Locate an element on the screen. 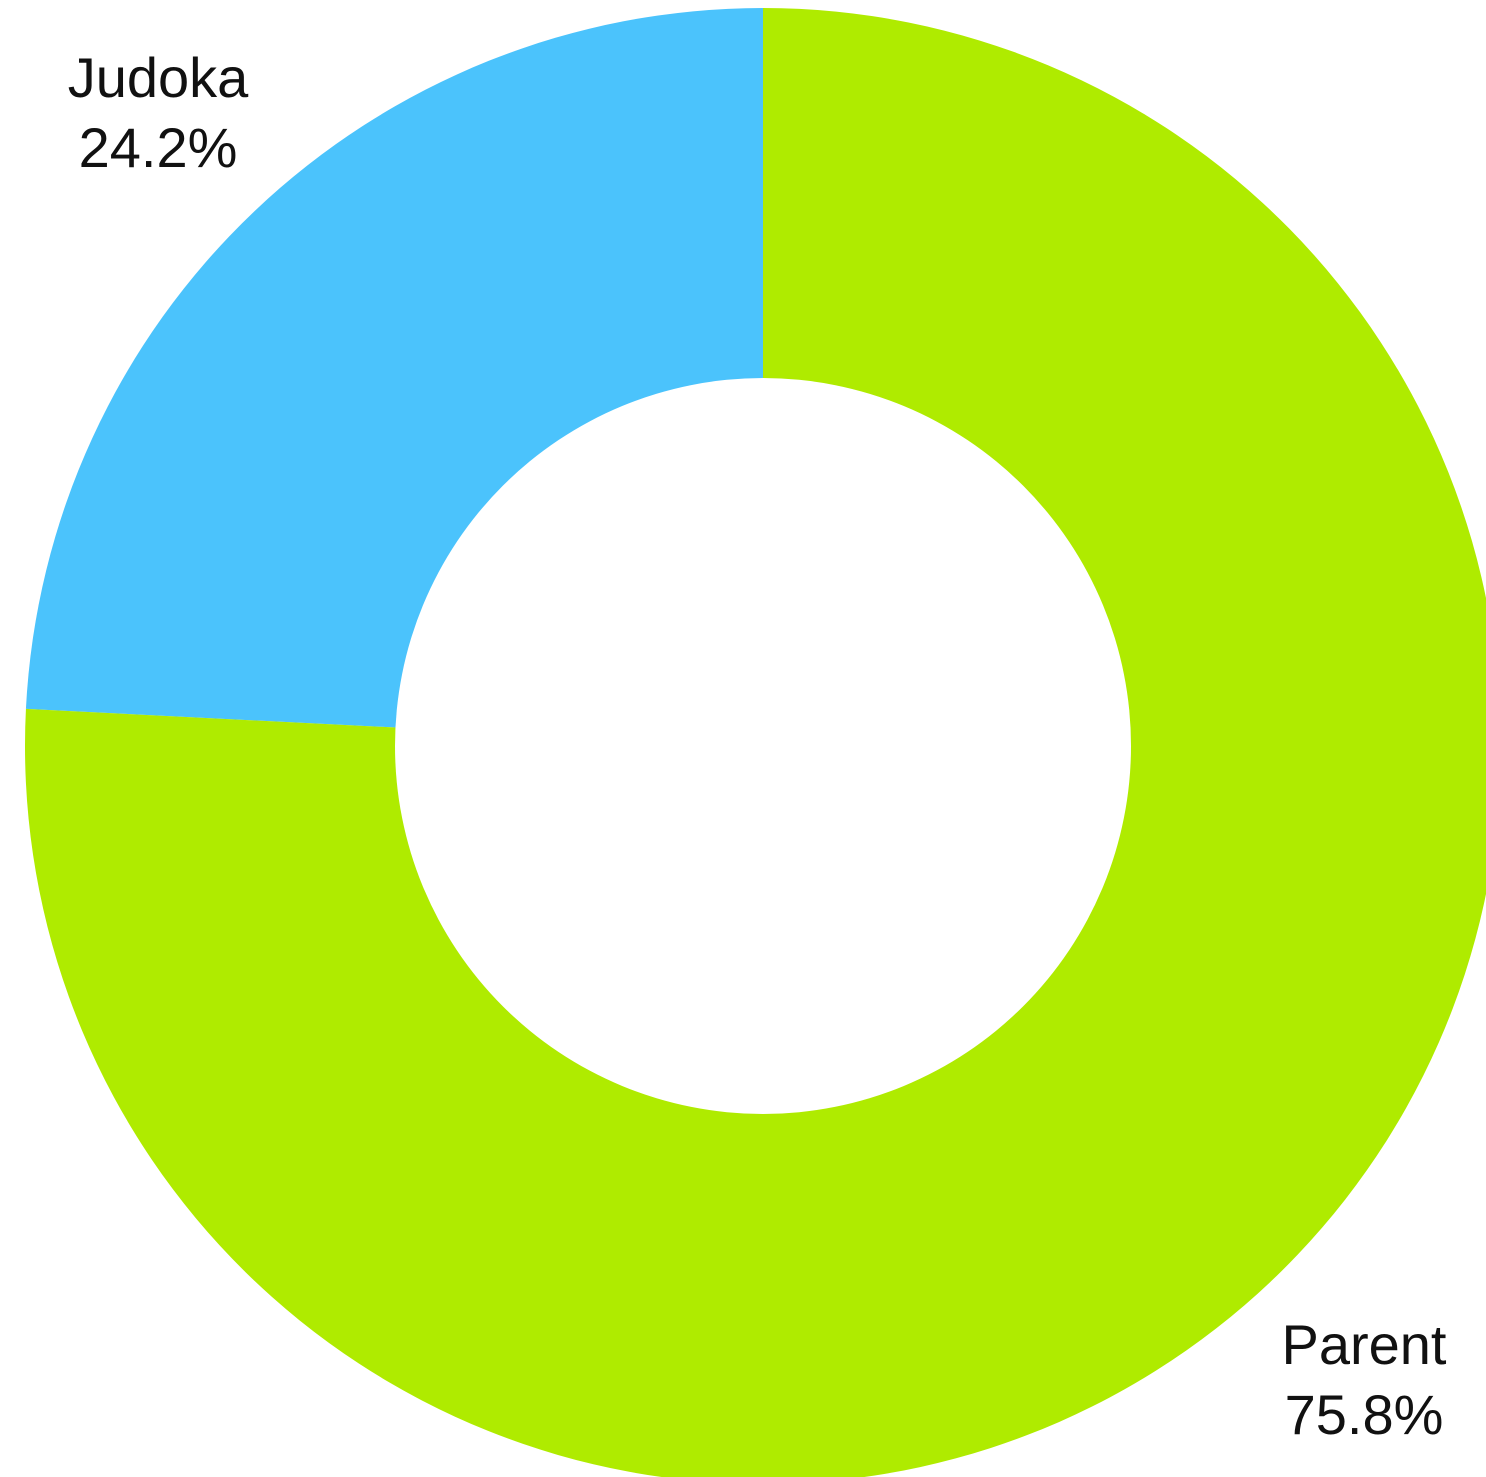  slice-value-parent: 75.8% is located at coordinates (1364, 1414).